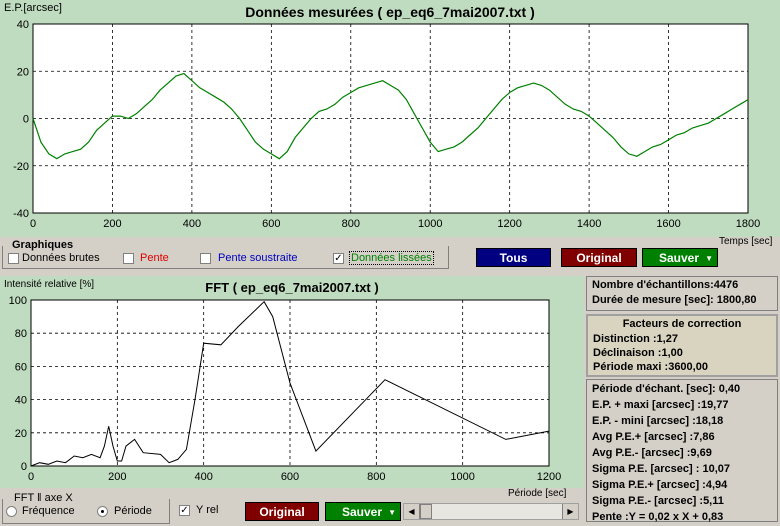 This screenshot has height=526, width=780. Describe the element at coordinates (589, 224) in the screenshot. I see `x-tick-label: 1400` at that location.